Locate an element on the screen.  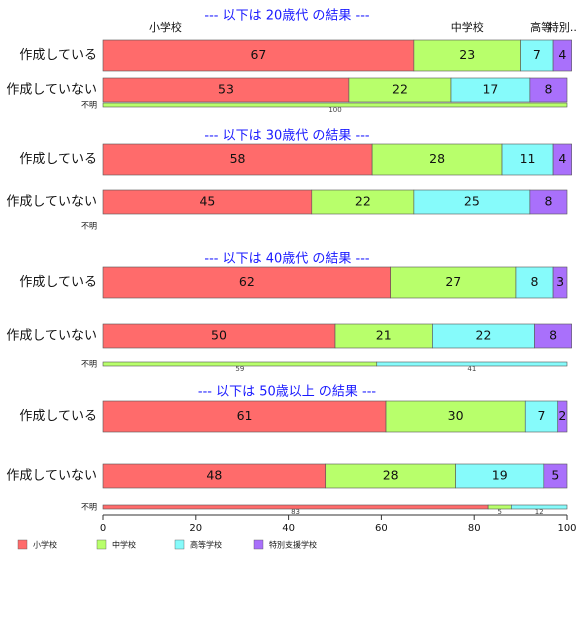
data-label: 100 is located at coordinates (334, 110).